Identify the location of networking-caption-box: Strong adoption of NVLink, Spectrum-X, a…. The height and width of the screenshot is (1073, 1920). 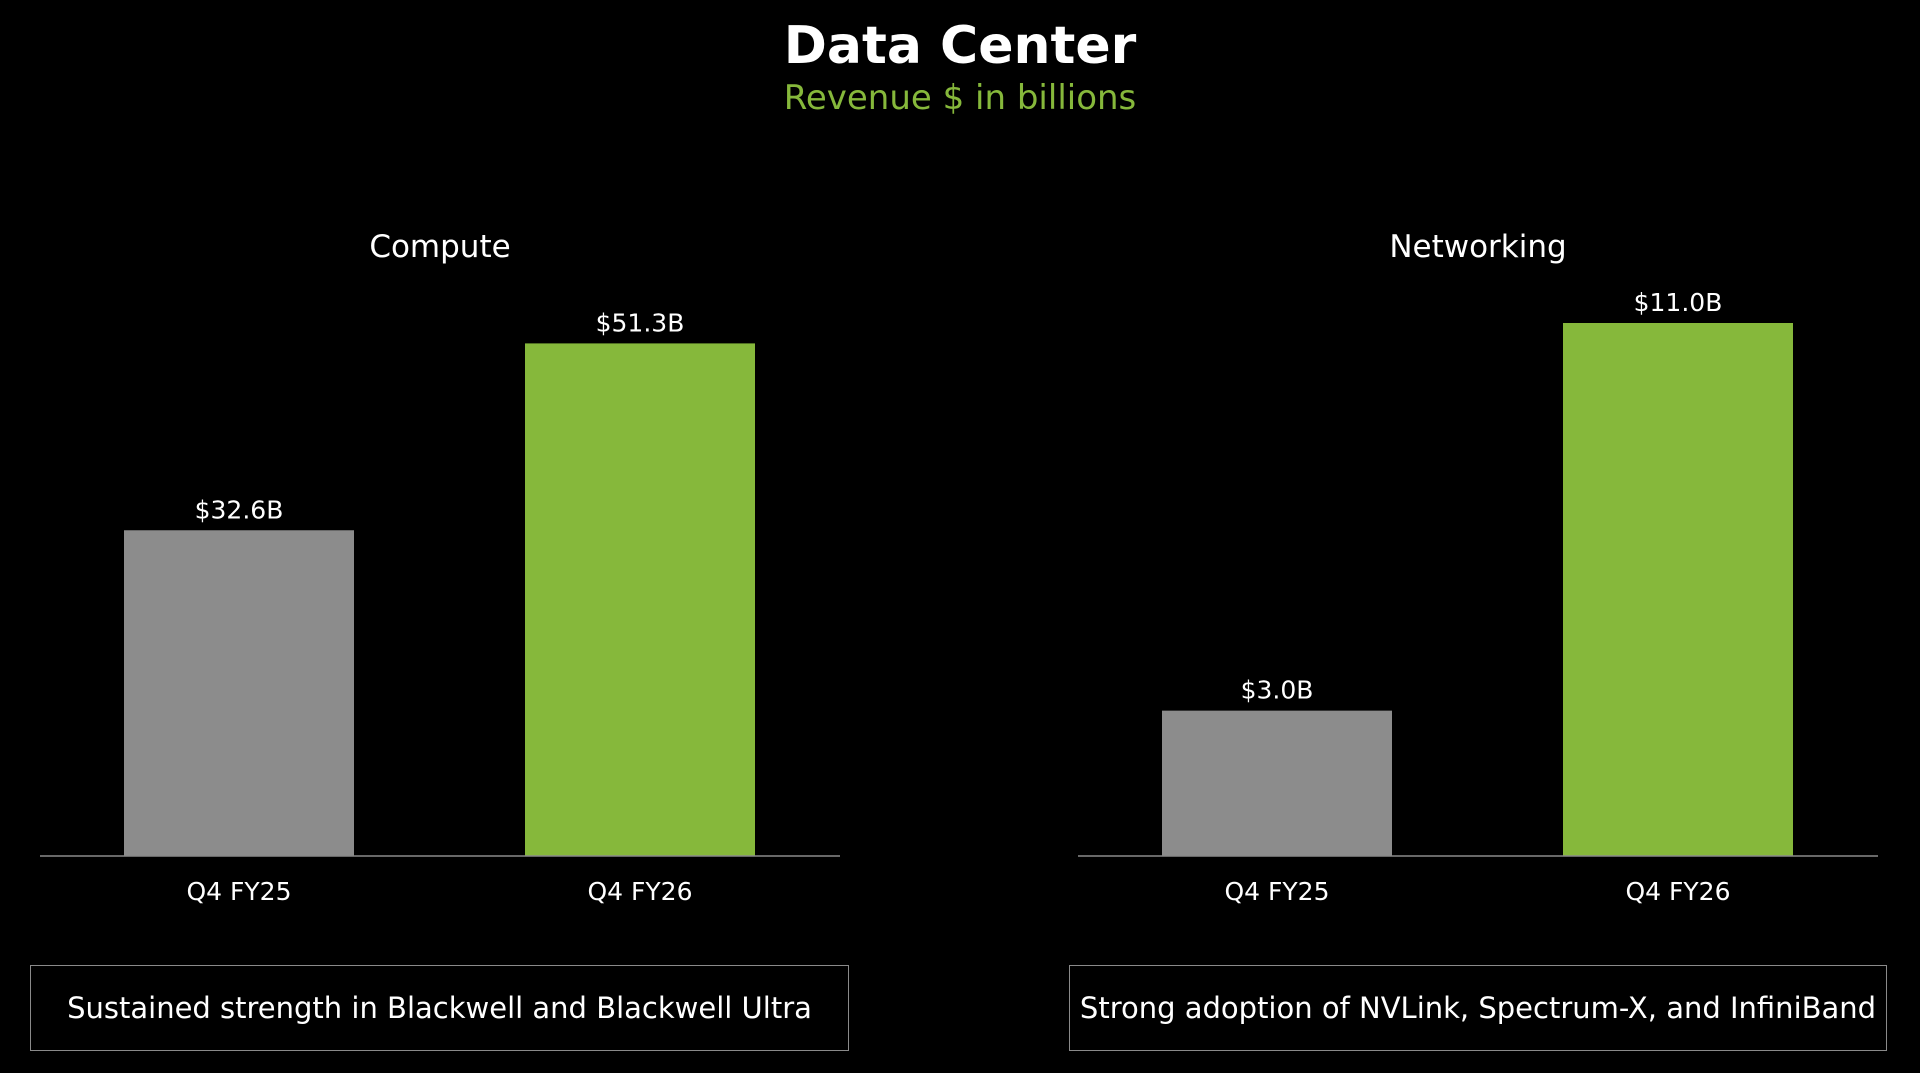
(1478, 1008).